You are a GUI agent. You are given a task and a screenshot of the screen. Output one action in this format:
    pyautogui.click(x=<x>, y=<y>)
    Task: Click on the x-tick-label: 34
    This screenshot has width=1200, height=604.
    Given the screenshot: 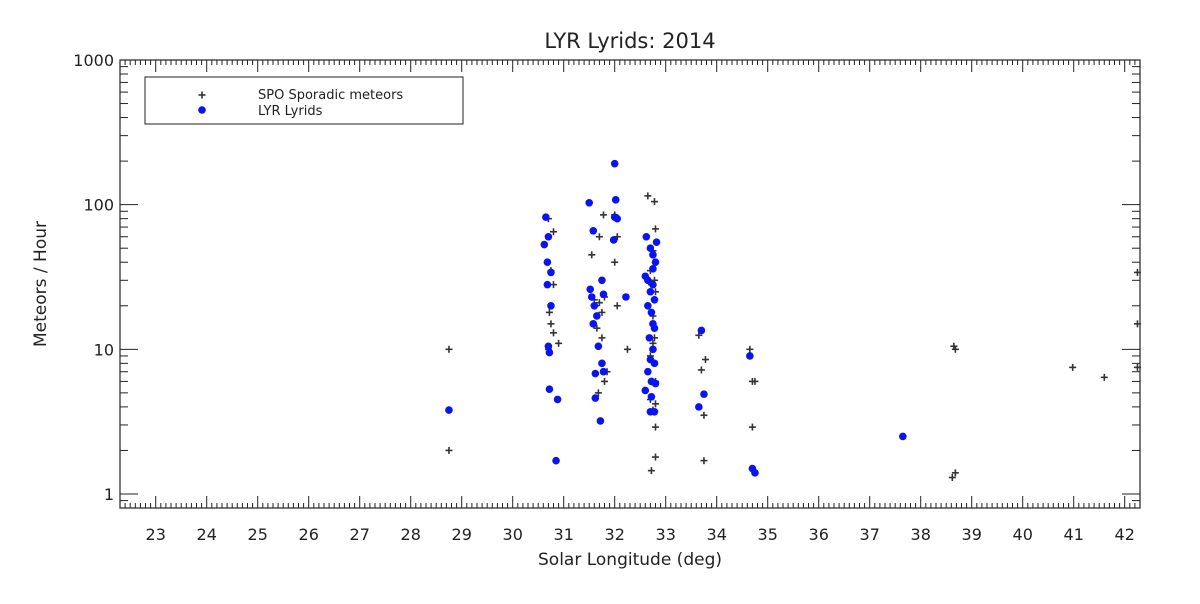 What is the action you would take?
    pyautogui.click(x=717, y=534)
    